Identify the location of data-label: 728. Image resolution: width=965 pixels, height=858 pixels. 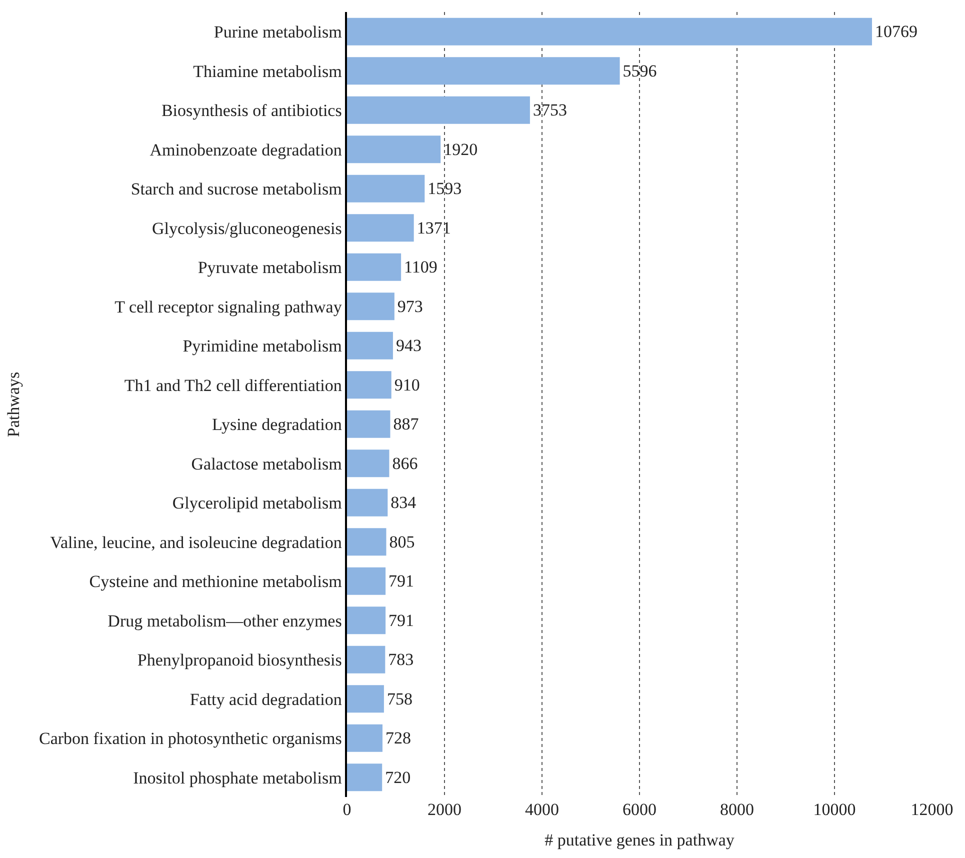
(398, 738).